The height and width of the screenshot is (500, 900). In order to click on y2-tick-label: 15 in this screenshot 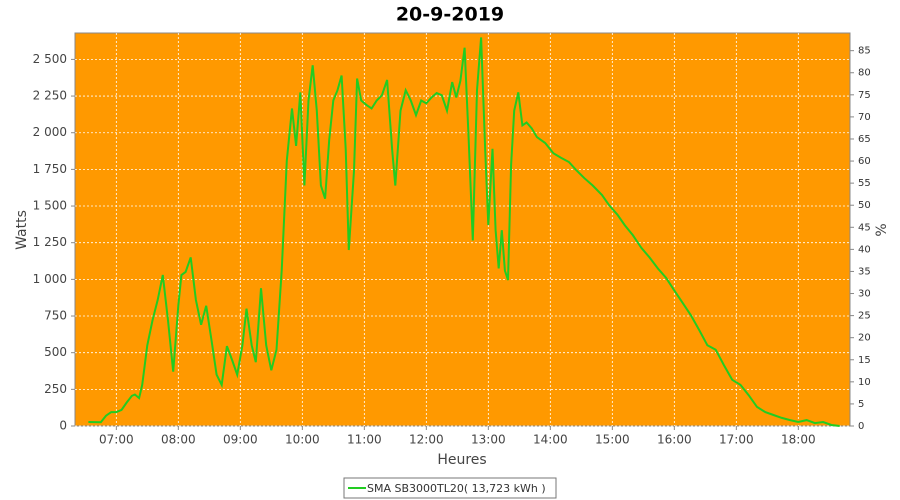, I will do `click(864, 360)`.